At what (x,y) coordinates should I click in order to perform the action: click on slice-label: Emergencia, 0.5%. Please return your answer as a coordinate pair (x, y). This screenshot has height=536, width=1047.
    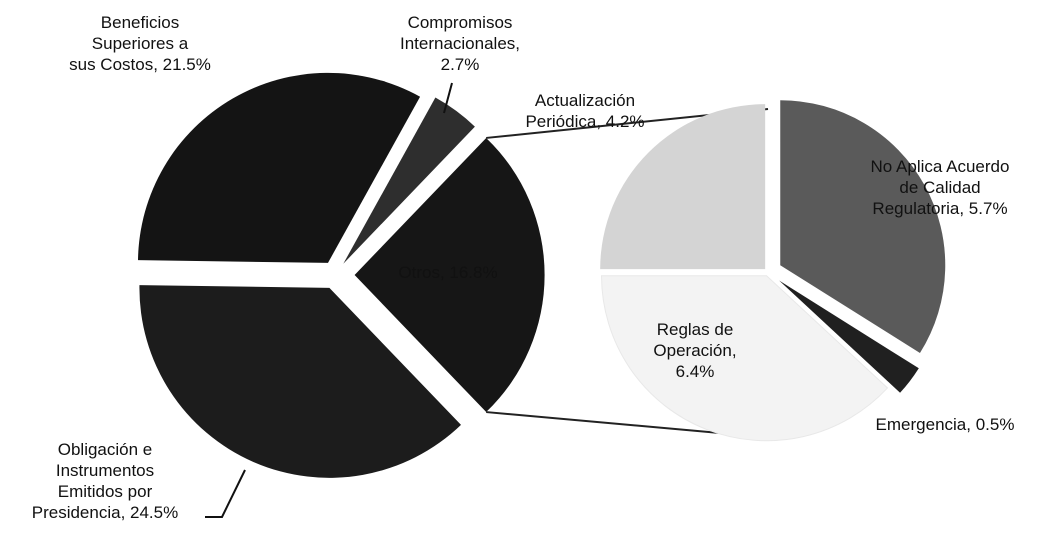
    Looking at the image, I should click on (945, 424).